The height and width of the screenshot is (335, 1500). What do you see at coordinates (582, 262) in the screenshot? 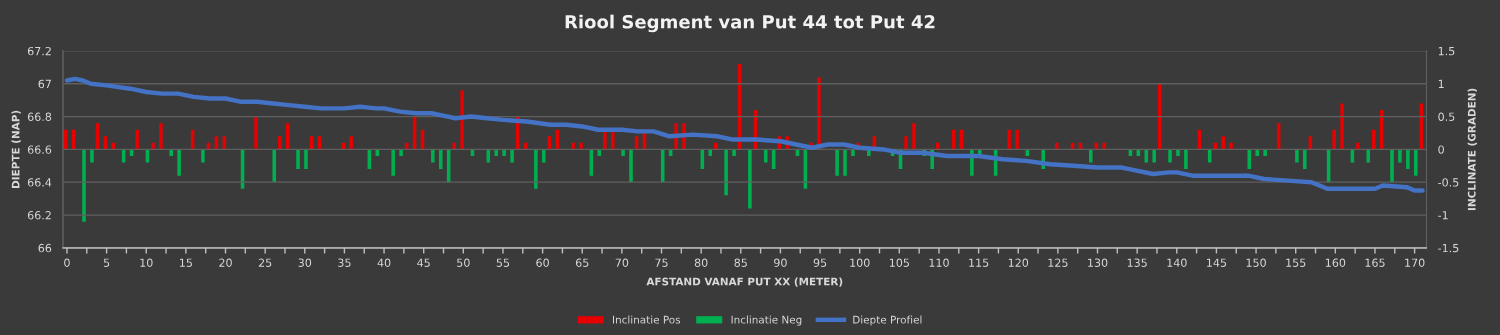
I see `x-tick-label: 65` at bounding box center [582, 262].